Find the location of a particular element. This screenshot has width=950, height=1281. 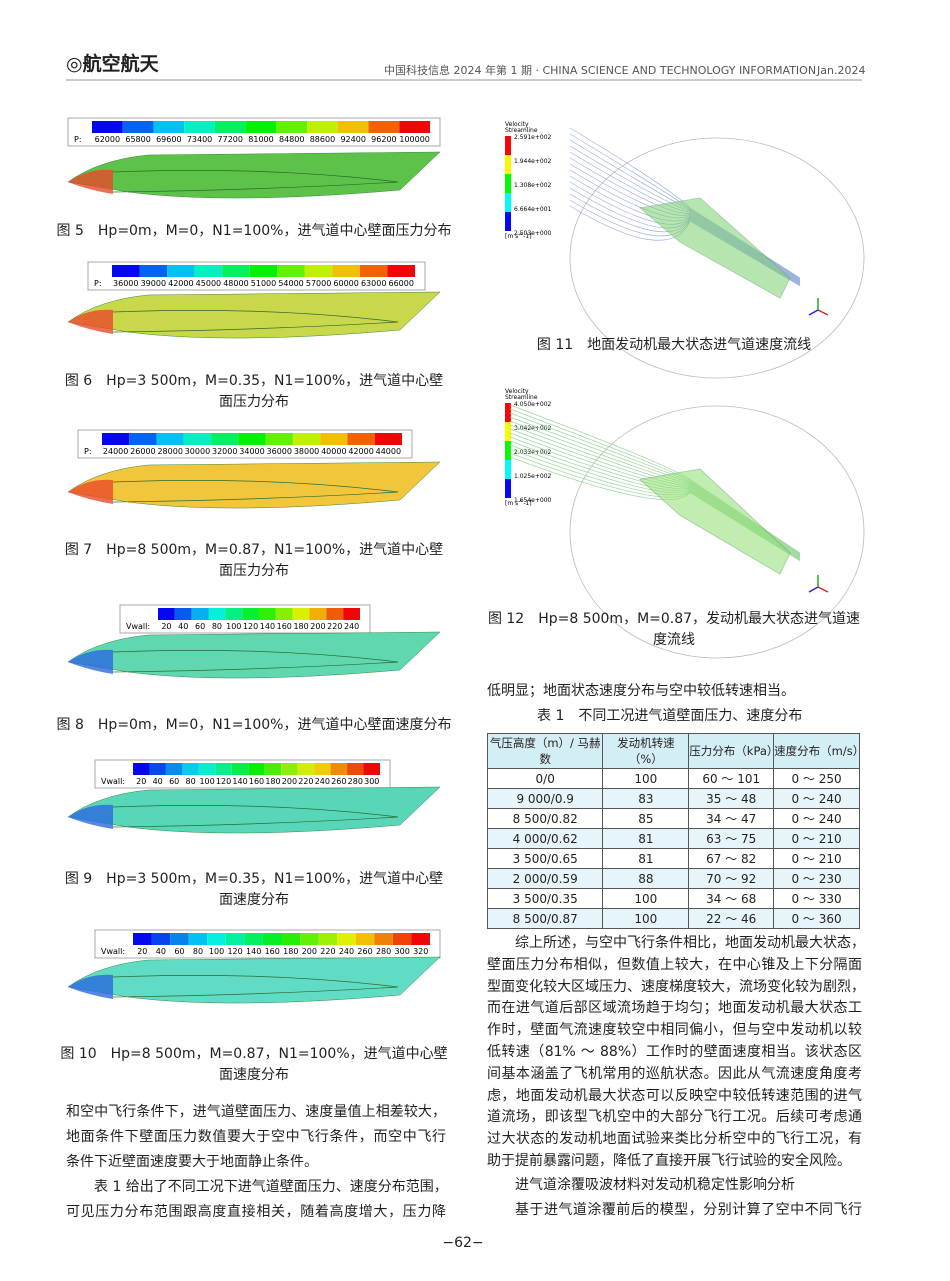

table-cell: 60 ～ 101 is located at coordinates (731, 778).